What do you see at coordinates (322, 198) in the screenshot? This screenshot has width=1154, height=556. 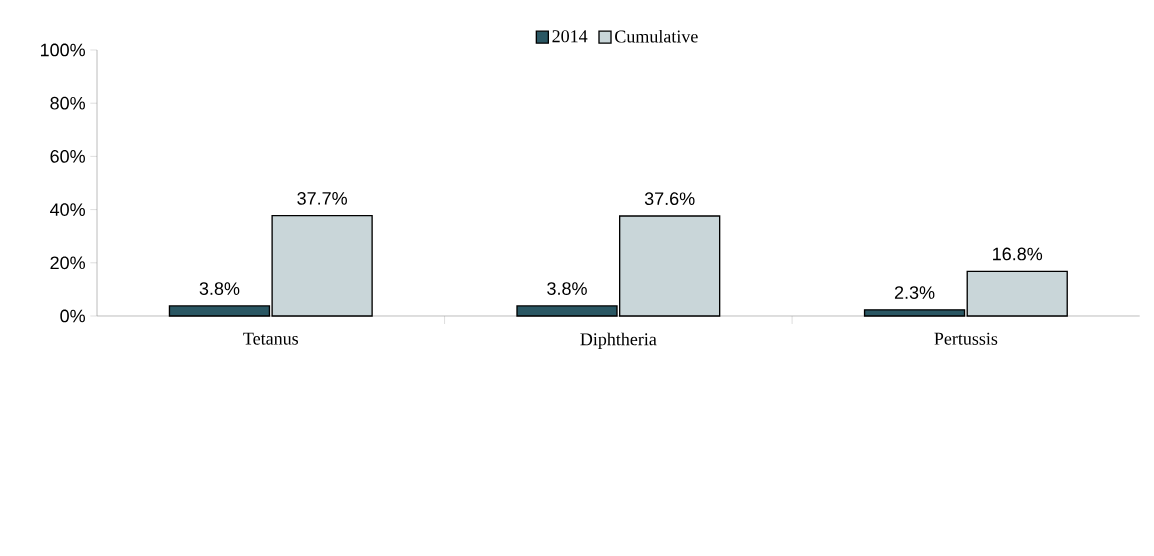 I see `data-label: 37.7%` at bounding box center [322, 198].